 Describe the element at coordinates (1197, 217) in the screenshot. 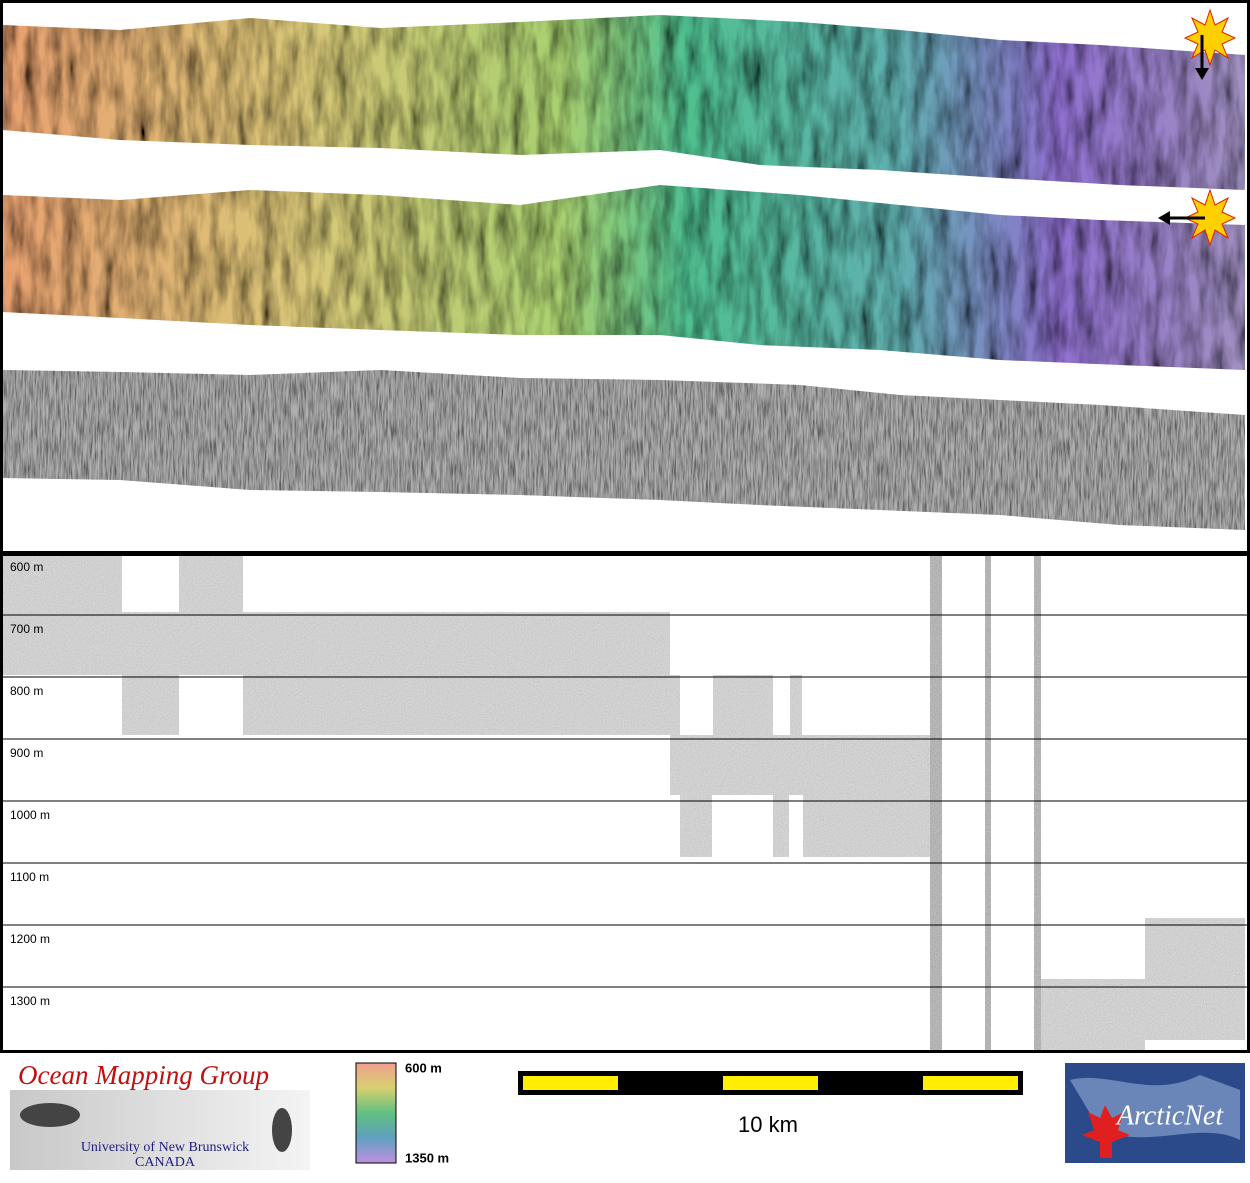

I see `sun-icon-west` at that location.